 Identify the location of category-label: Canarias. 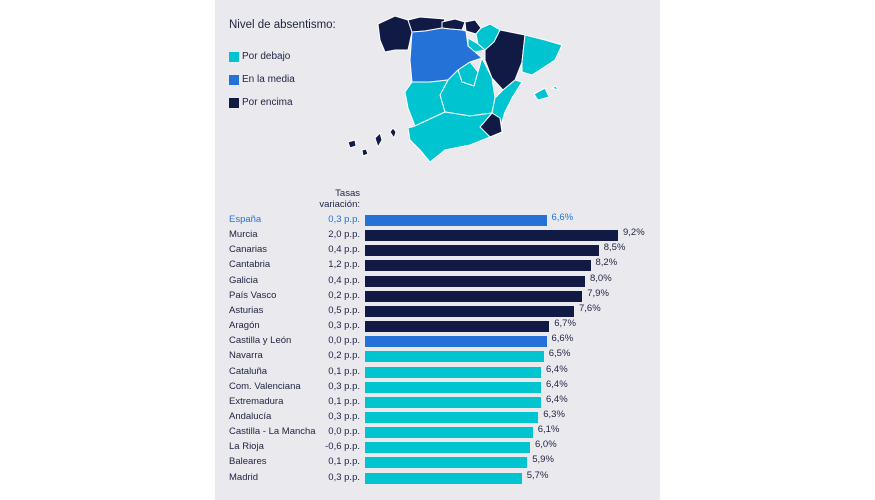
(248, 250).